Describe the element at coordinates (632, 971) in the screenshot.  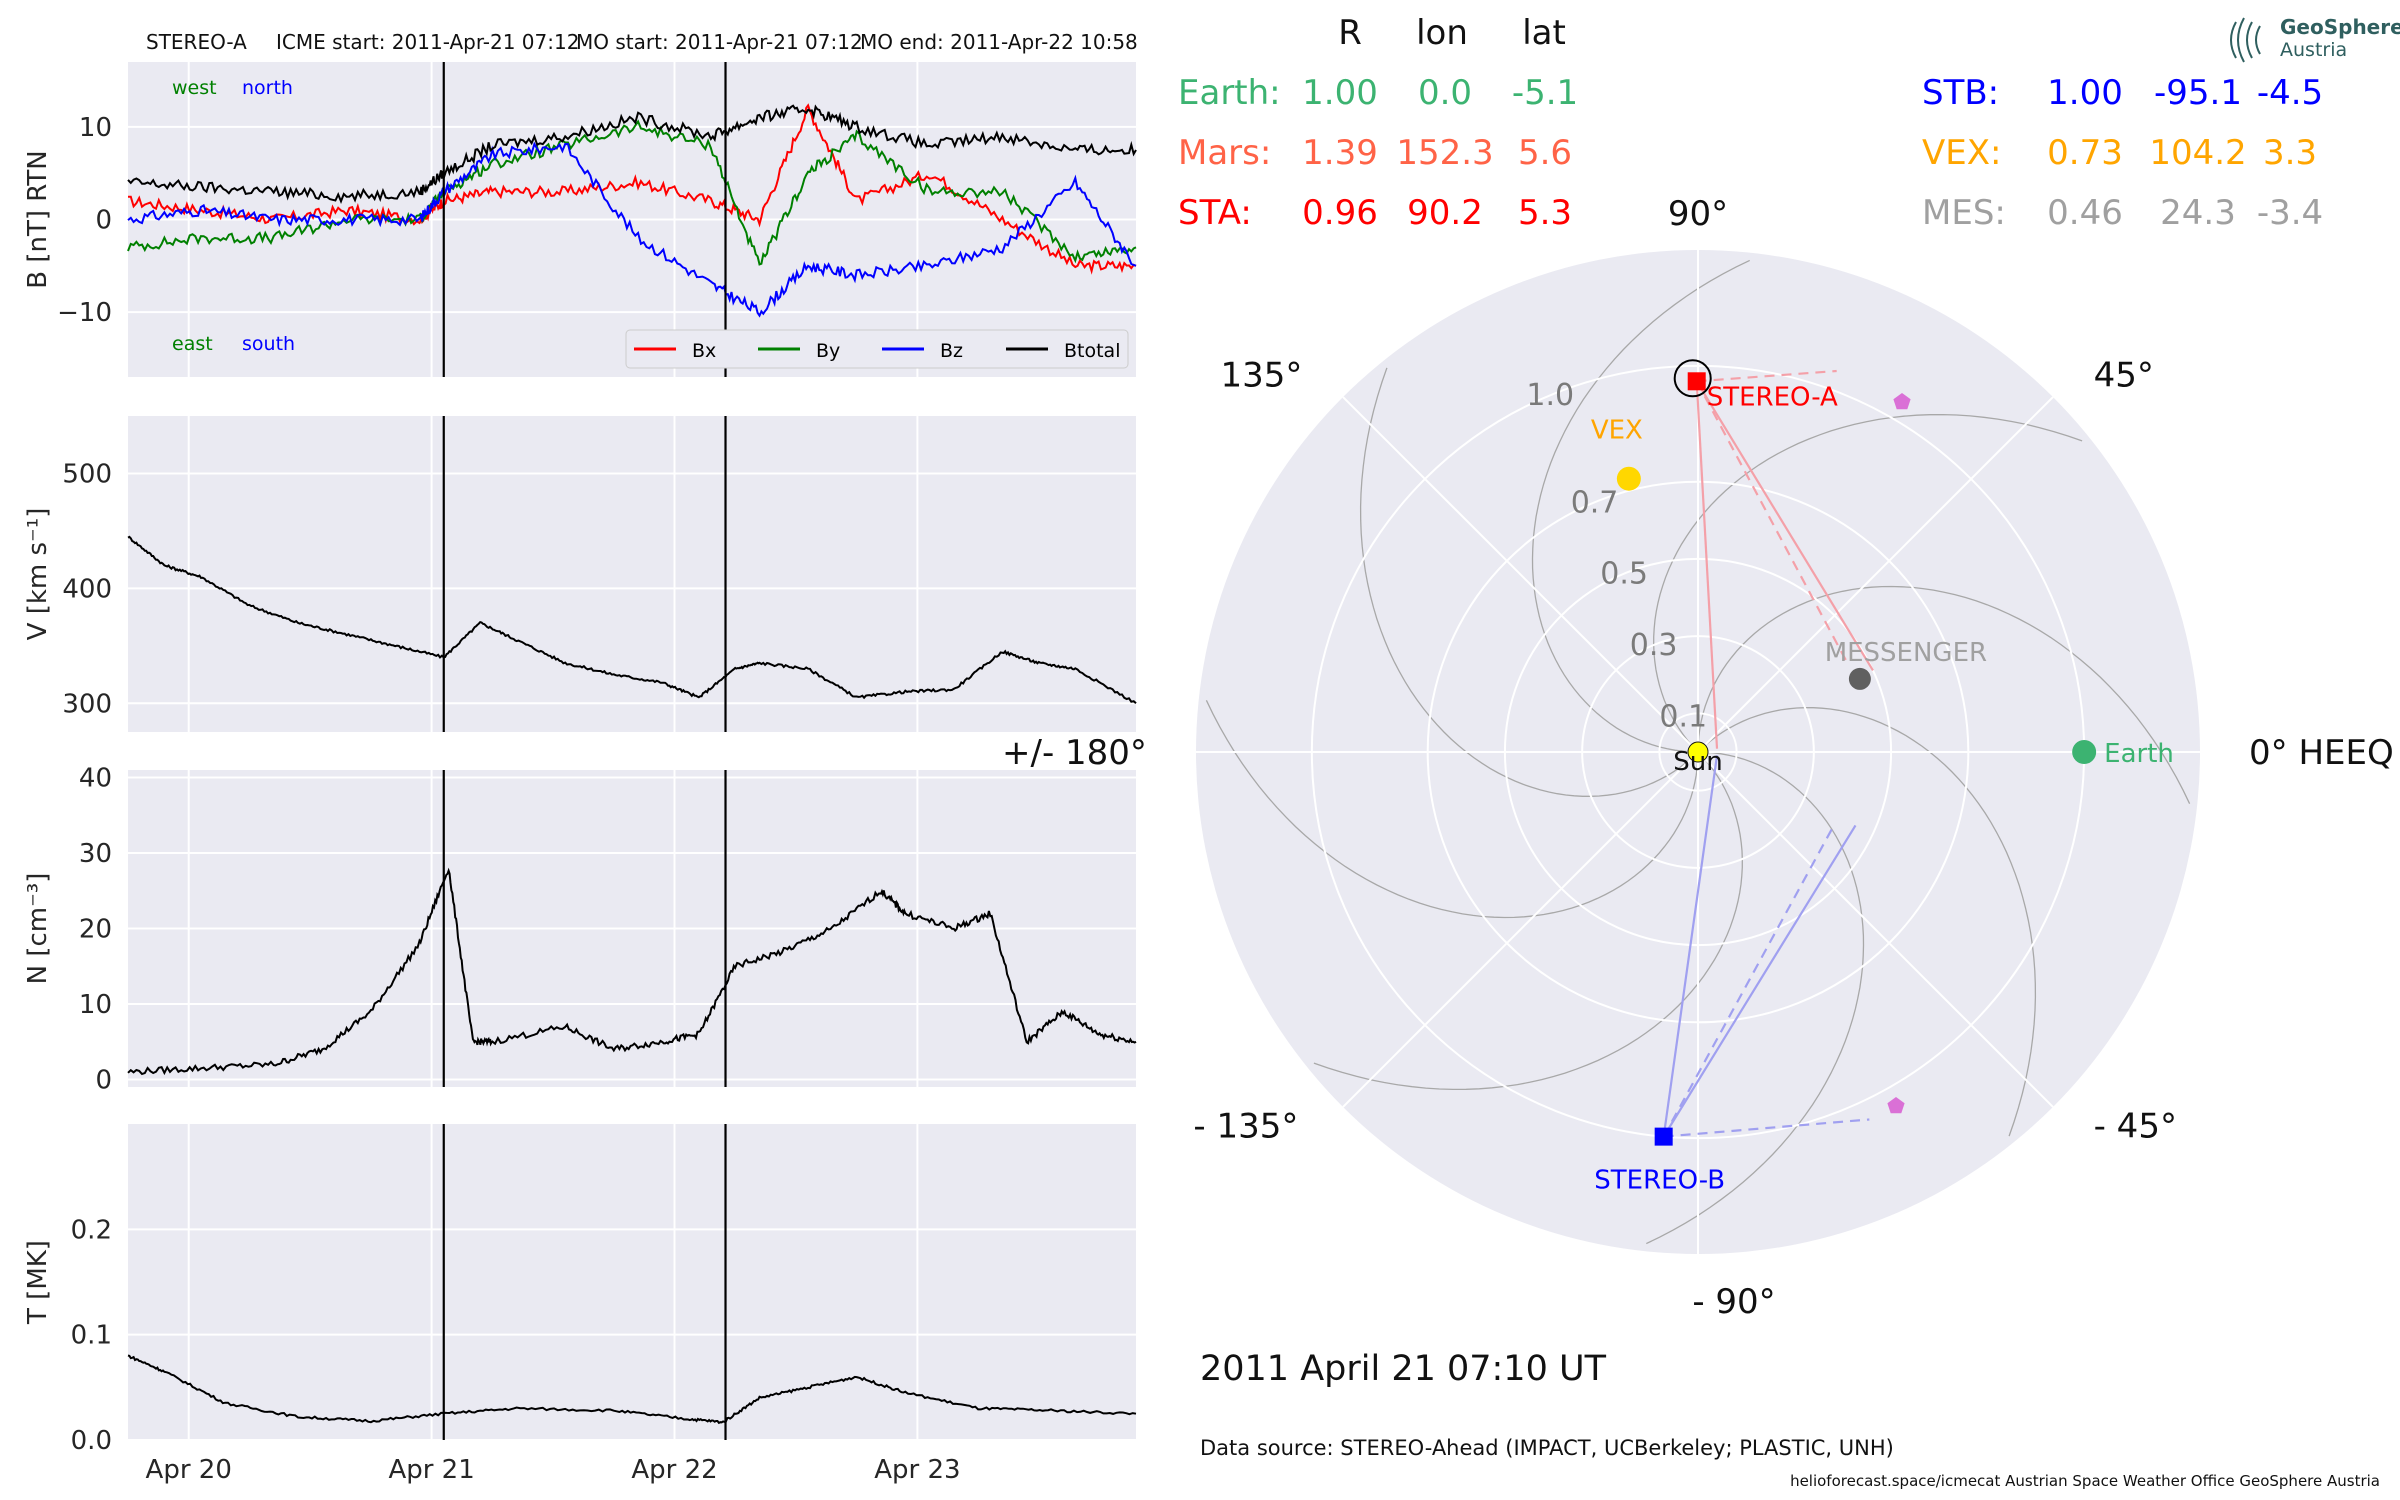
I see `series-line-n` at that location.